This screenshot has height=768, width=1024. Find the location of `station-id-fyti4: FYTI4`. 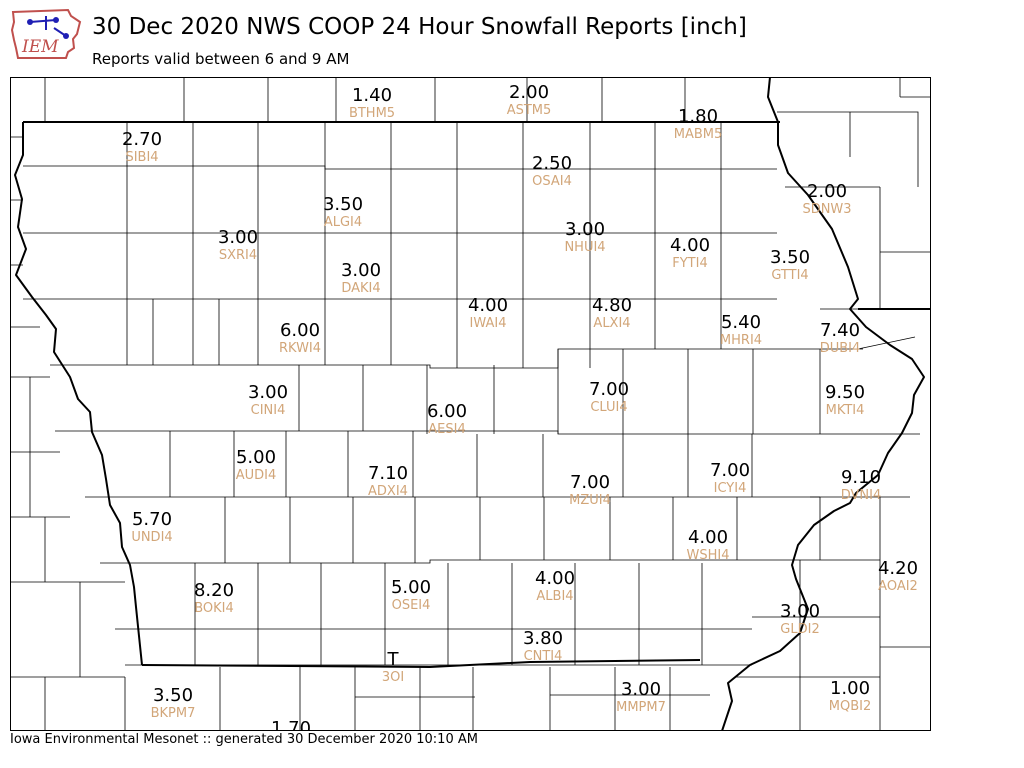

station-id-fyti4: FYTI4 is located at coordinates (689, 263).